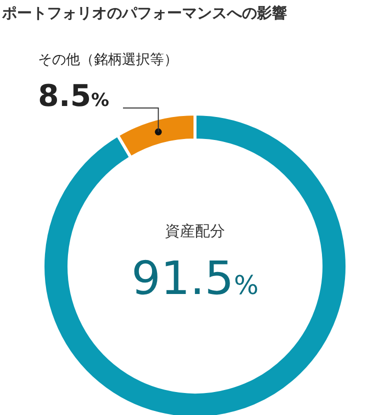  Describe the element at coordinates (74, 96) in the screenshot. I see `data-label: 8.5%` at that location.